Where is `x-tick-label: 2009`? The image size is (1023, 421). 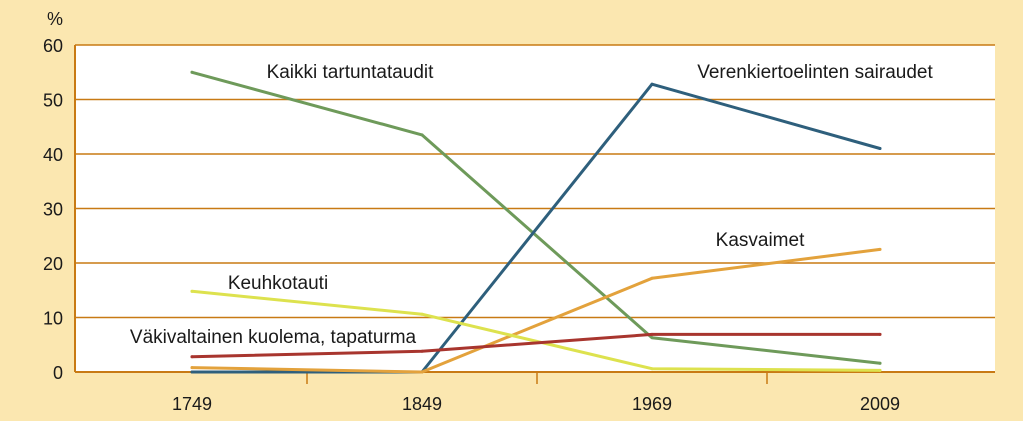
x-tick-label: 2009 is located at coordinates (880, 404).